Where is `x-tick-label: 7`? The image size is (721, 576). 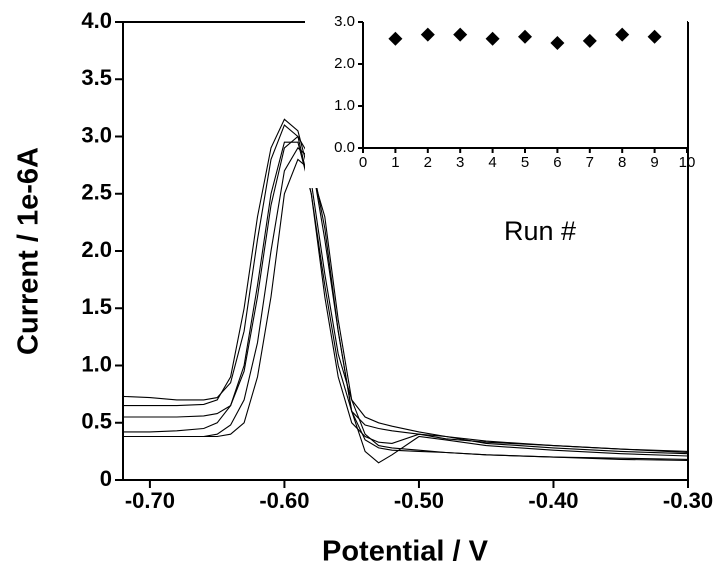
x-tick-label: 7 is located at coordinates (590, 162).